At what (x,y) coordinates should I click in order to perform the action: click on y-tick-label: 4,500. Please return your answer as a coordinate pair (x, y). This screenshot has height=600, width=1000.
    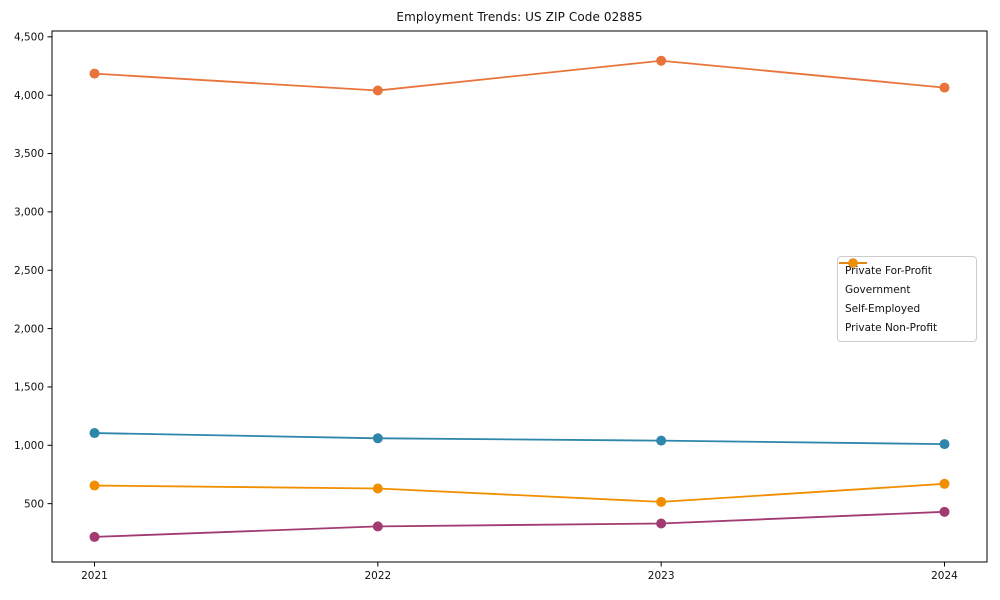
    Looking at the image, I should click on (29, 38).